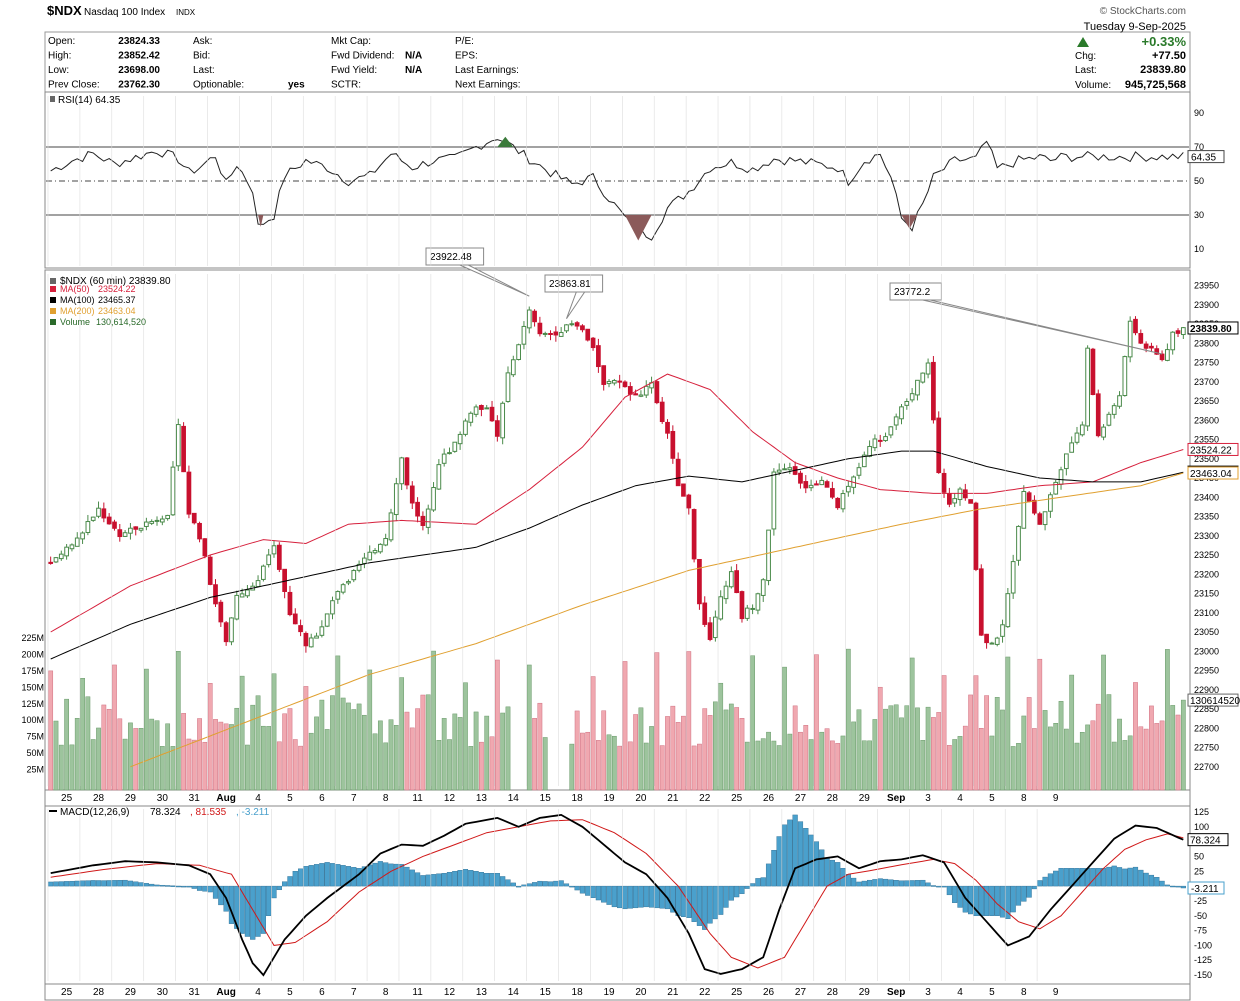  What do you see at coordinates (1206, 305) in the screenshot?
I see `price-tick-23900: 23900` at bounding box center [1206, 305].